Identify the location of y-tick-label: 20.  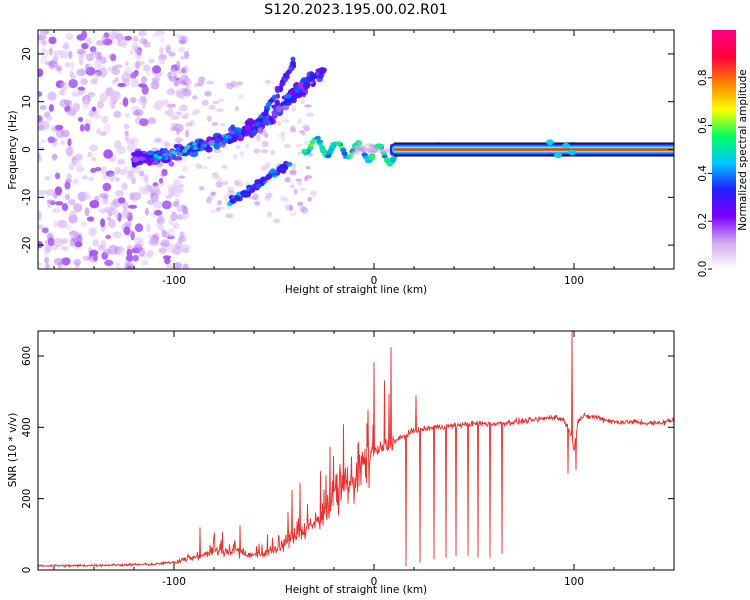
(27, 53).